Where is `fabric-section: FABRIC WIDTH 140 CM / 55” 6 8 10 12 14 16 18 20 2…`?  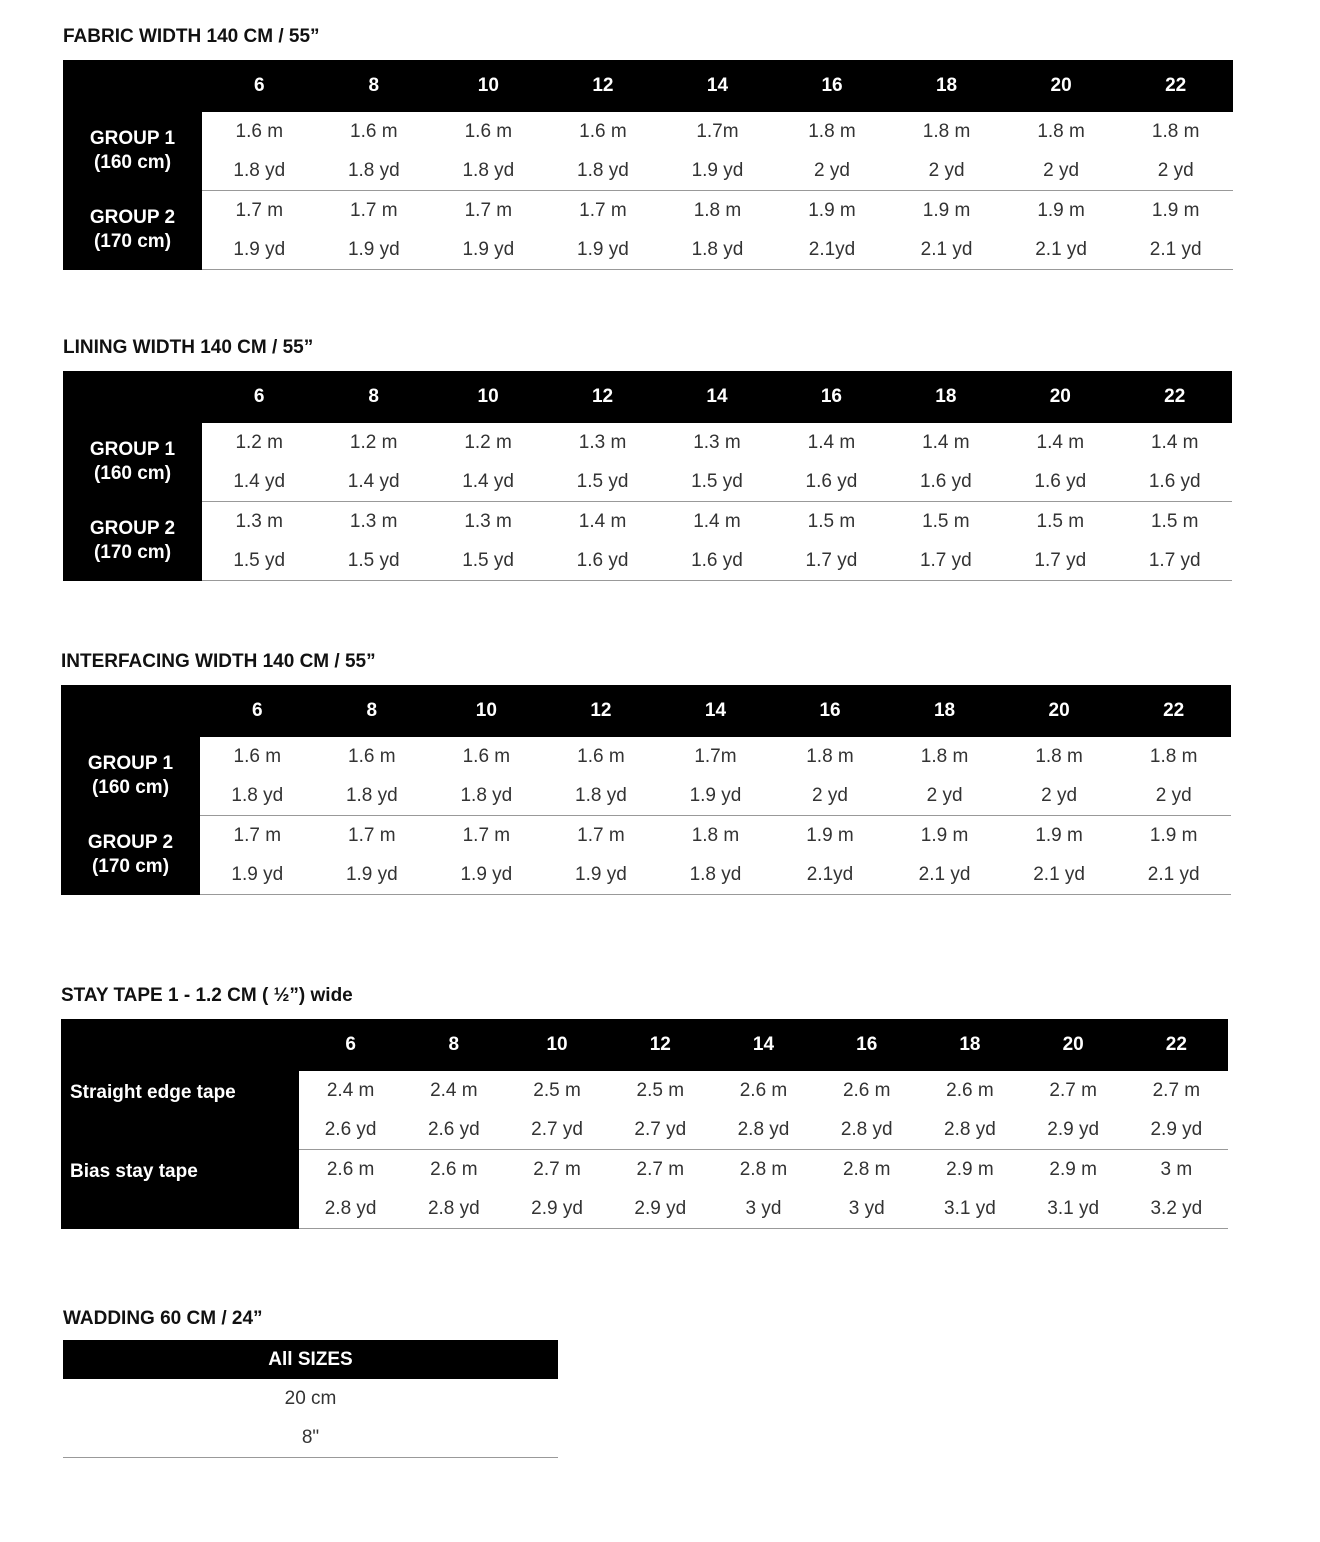
fabric-section: FABRIC WIDTH 140 CM / 55” 6 8 10 12 14 16 18 20 2… is located at coordinates (648, 146).